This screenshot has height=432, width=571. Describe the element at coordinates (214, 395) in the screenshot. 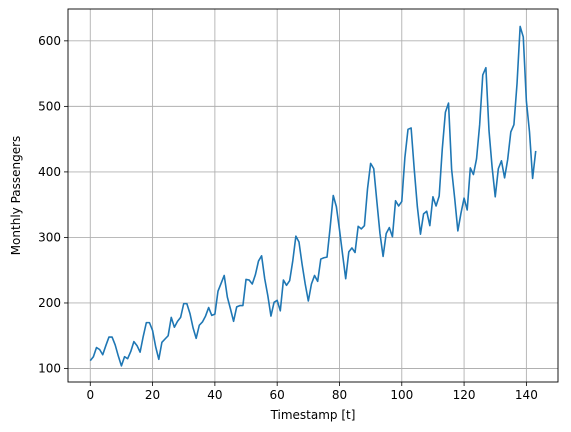

I see `x-tick-label-40: 40` at that location.